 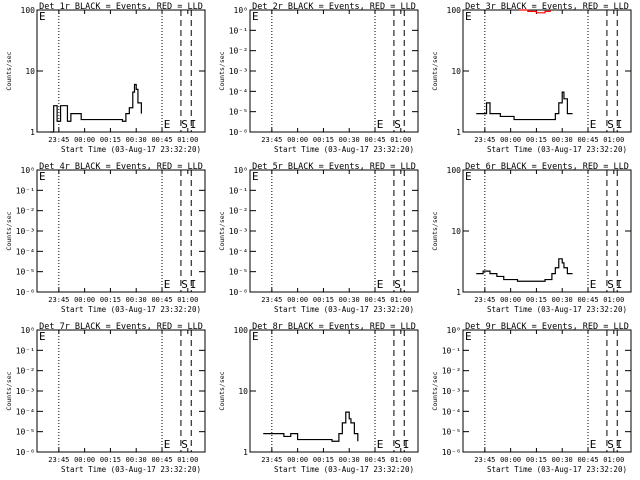 I want to click on chart-title: Det 2r BLACK = Events, RED = LLD, so click(x=334, y=7).